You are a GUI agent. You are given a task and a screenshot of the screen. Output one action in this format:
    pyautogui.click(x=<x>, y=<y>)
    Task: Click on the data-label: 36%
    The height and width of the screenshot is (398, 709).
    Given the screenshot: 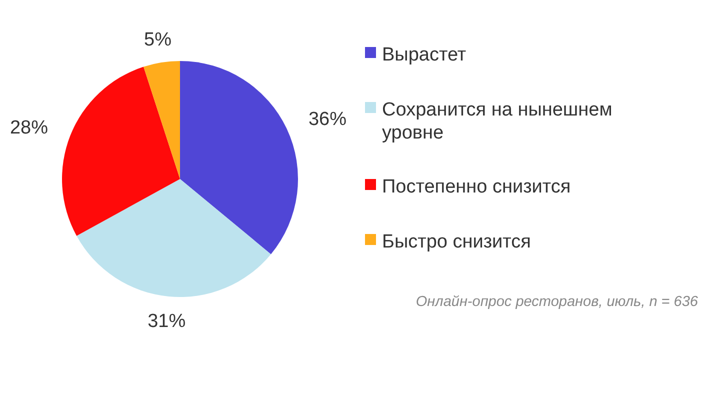 What is the action you would take?
    pyautogui.click(x=327, y=119)
    